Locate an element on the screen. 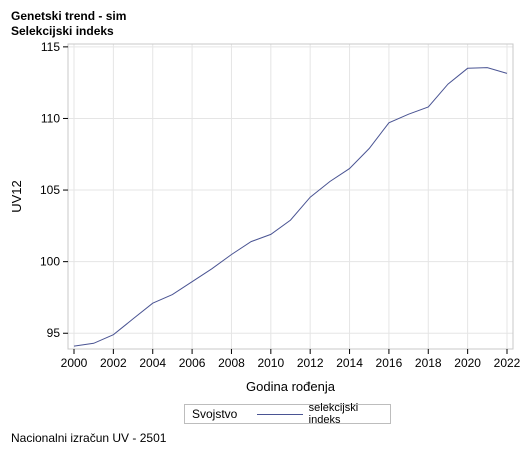  legend: Svojstvo selekcijski indeks is located at coordinates (287, 414).